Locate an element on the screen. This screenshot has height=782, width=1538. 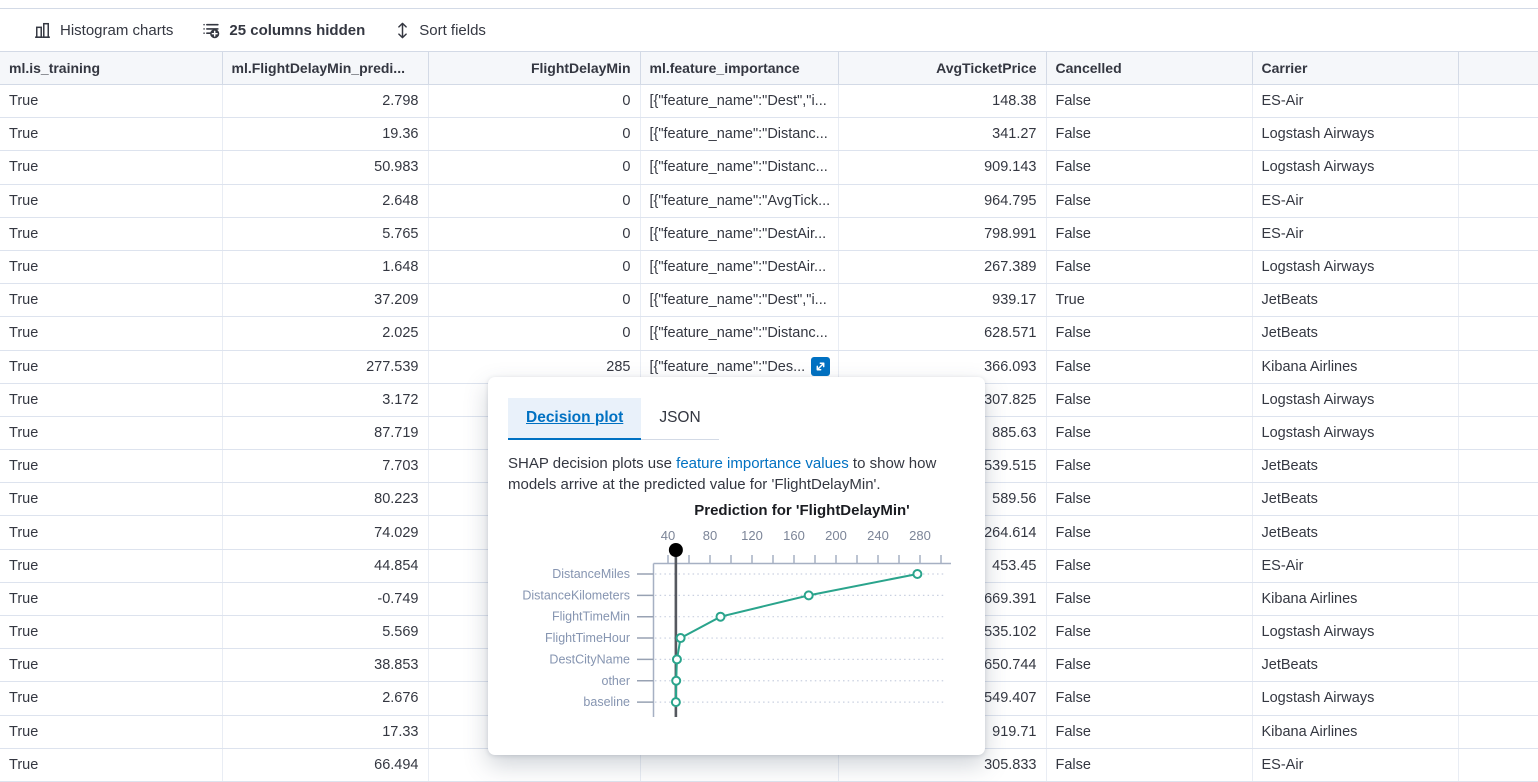
cell: 2.025 is located at coordinates (325, 333).